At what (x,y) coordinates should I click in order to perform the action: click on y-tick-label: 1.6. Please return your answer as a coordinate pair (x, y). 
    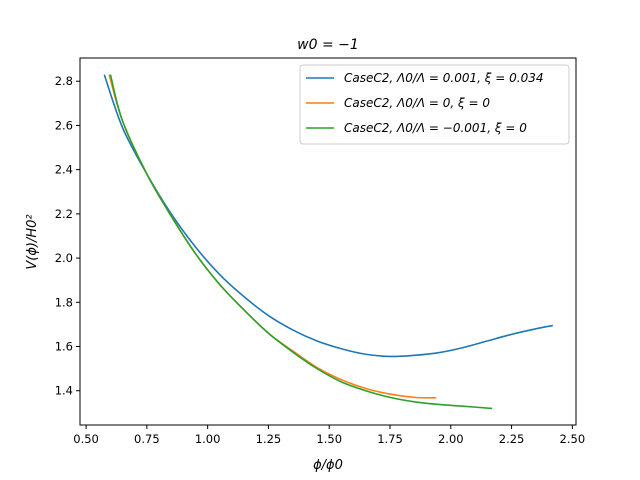
    Looking at the image, I should click on (64, 347).